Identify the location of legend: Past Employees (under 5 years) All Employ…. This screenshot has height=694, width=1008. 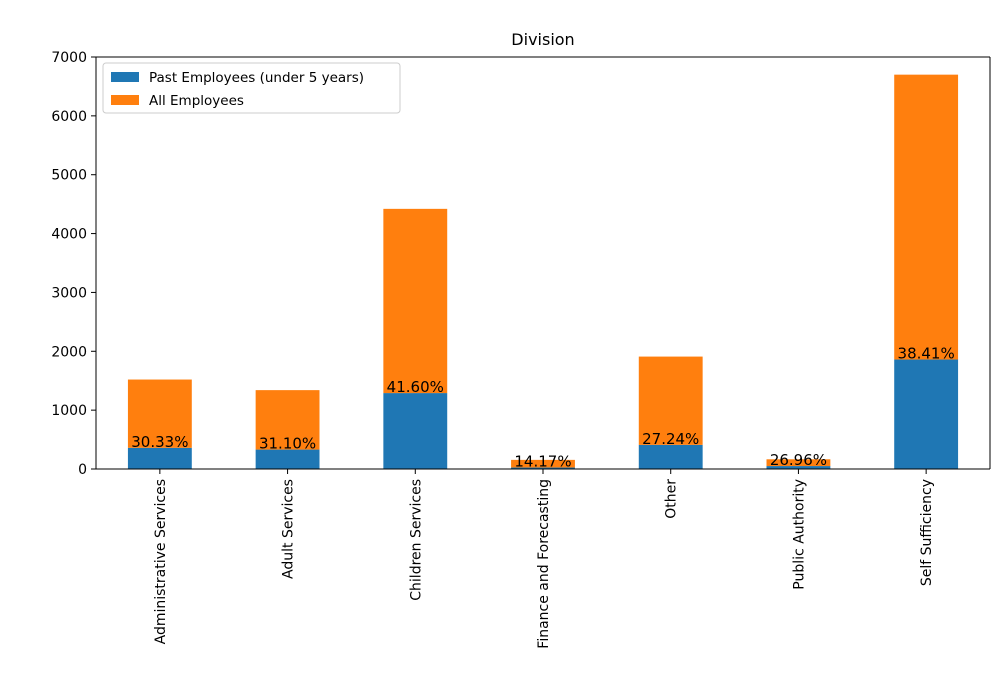
(251, 88).